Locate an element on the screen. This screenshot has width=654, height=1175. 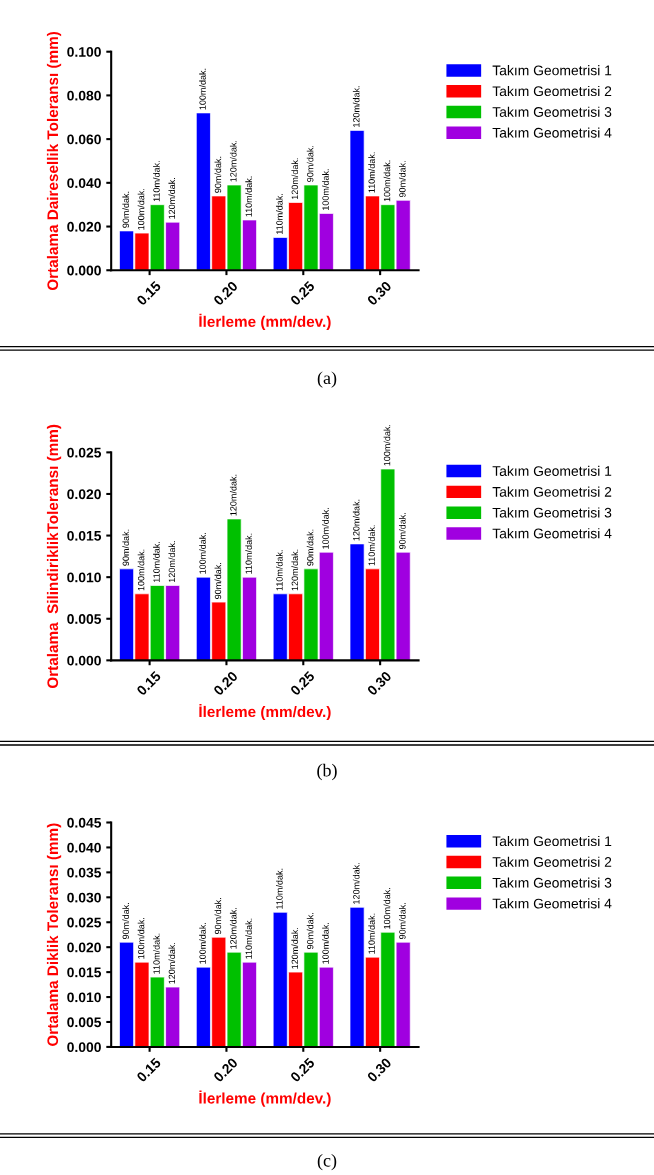
y-axis-title: Ortalama Diklik Toleransı (mm) is located at coordinates (54, 935).